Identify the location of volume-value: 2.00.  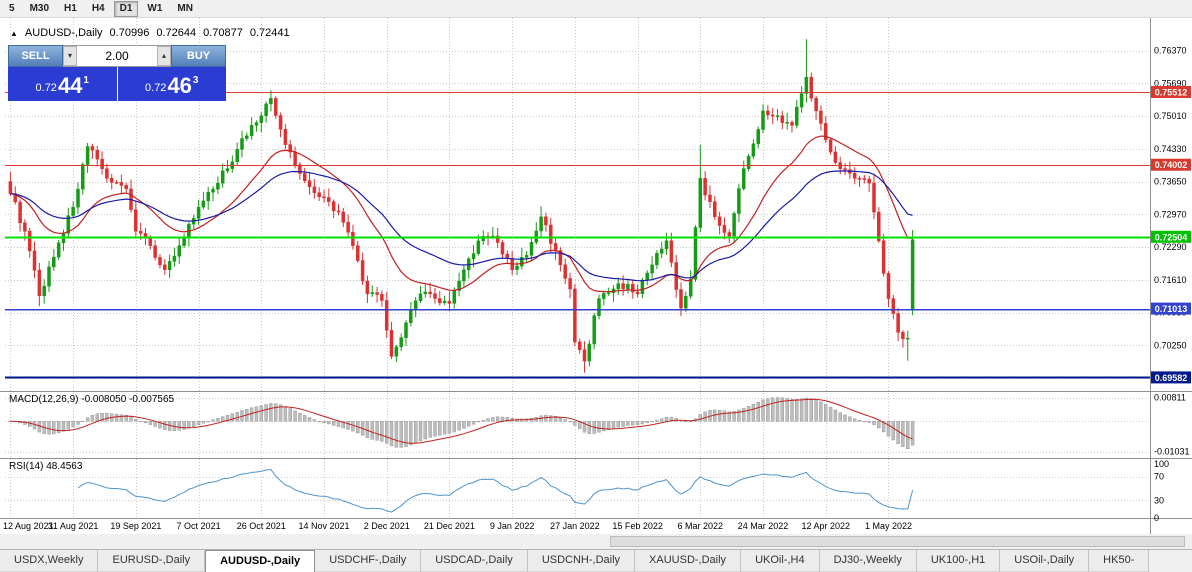
(117, 56).